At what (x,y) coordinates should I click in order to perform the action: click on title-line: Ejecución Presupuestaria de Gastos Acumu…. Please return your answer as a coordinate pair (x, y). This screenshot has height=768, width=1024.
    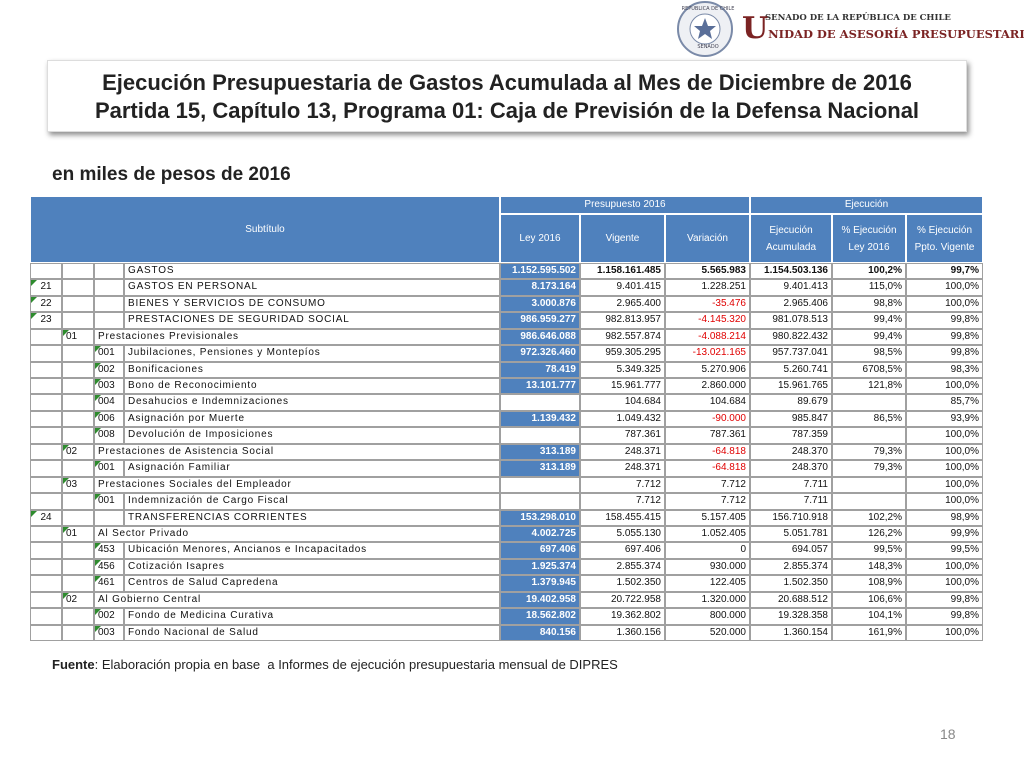
    Looking at the image, I should click on (507, 82).